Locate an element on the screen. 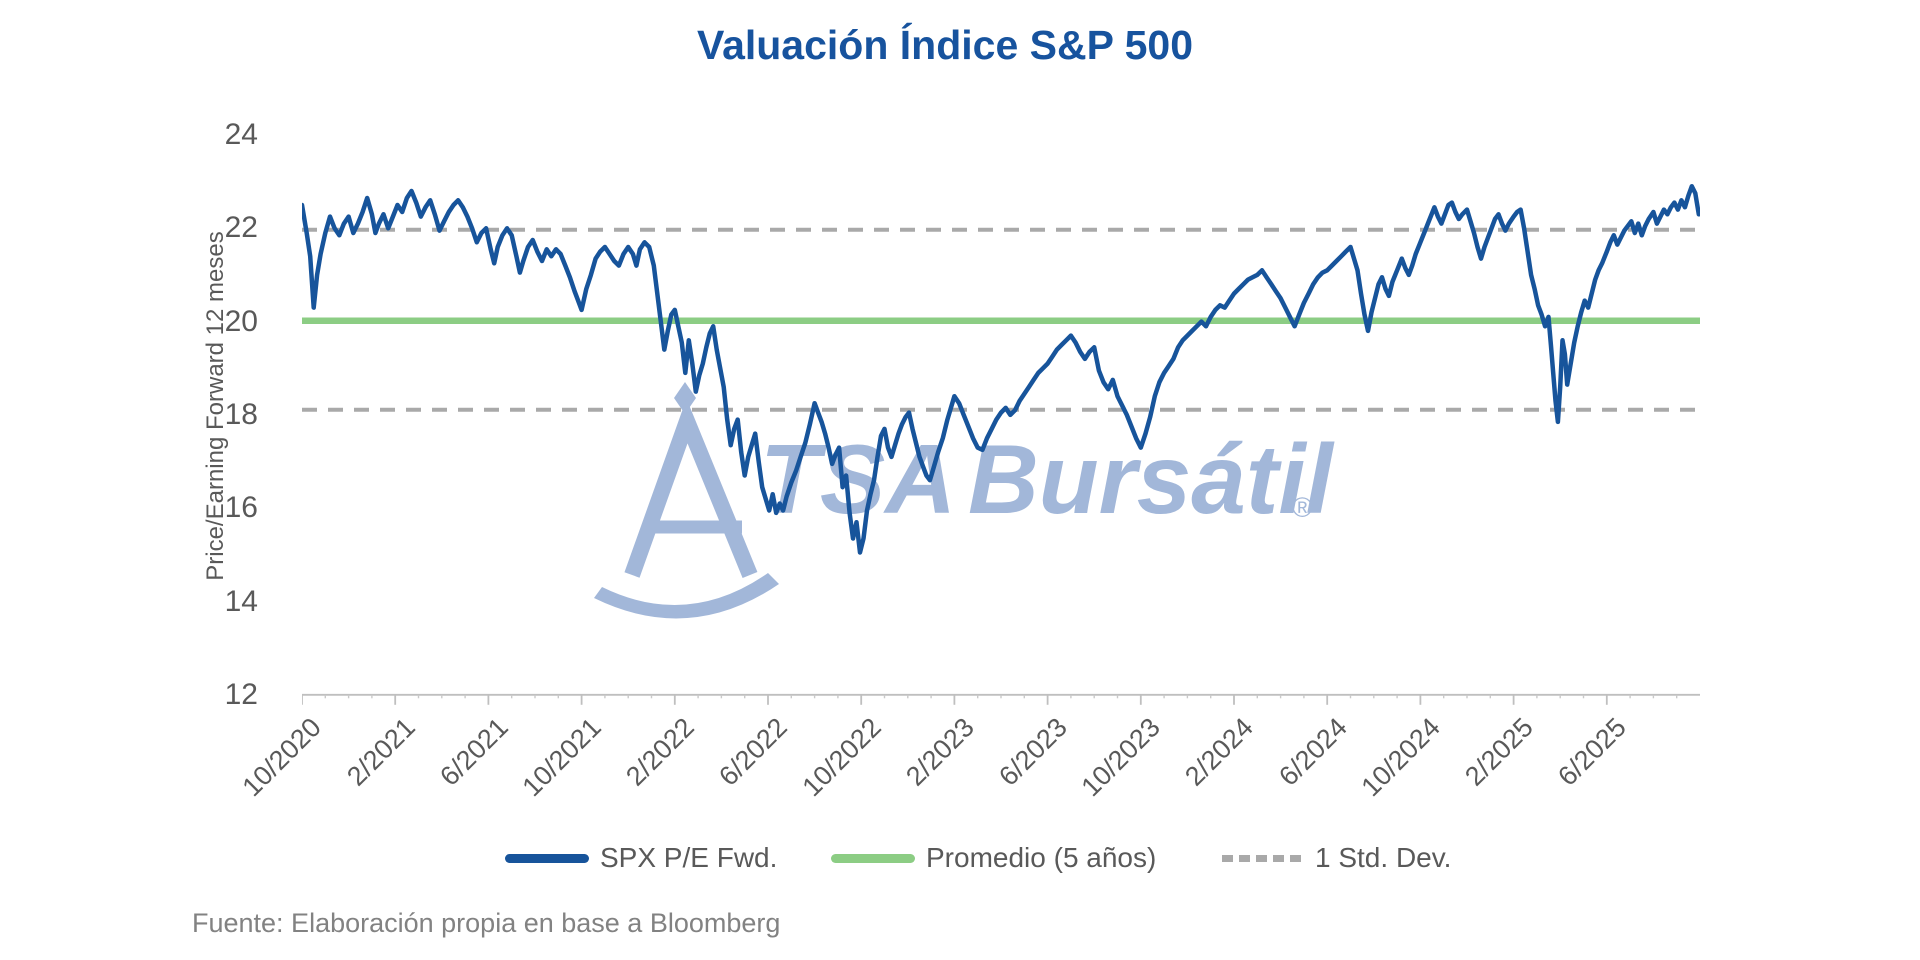 This screenshot has height=960, width=1920. y-tick-label: 14 is located at coordinates (241, 601).